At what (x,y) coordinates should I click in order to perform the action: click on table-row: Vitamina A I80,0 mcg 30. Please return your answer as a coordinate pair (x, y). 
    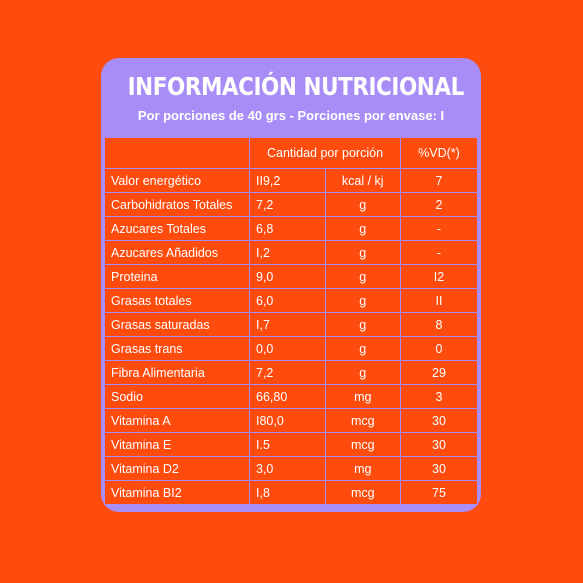
    Looking at the image, I should click on (291, 420).